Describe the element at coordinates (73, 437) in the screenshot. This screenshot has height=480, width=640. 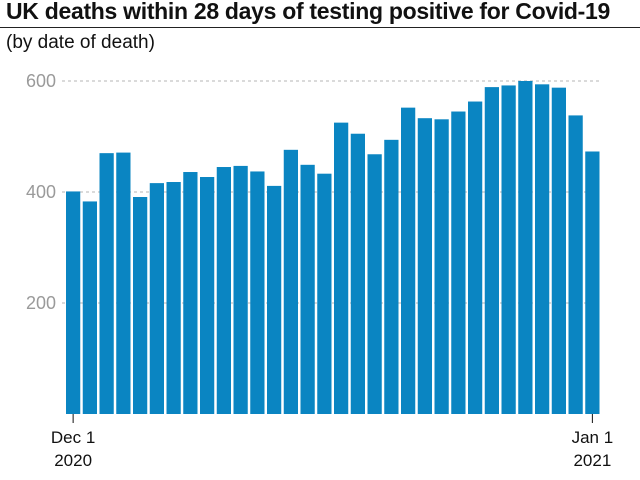
I see `x-tick-label: Dec 1` at that location.